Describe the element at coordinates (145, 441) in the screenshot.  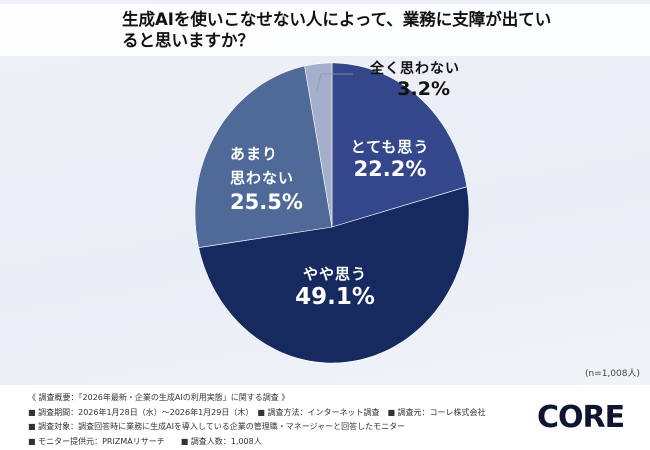
I see `note-line: ■ モニター提供元：PRIZMAリサーチ ■ 調査人数：1,008人` at that location.